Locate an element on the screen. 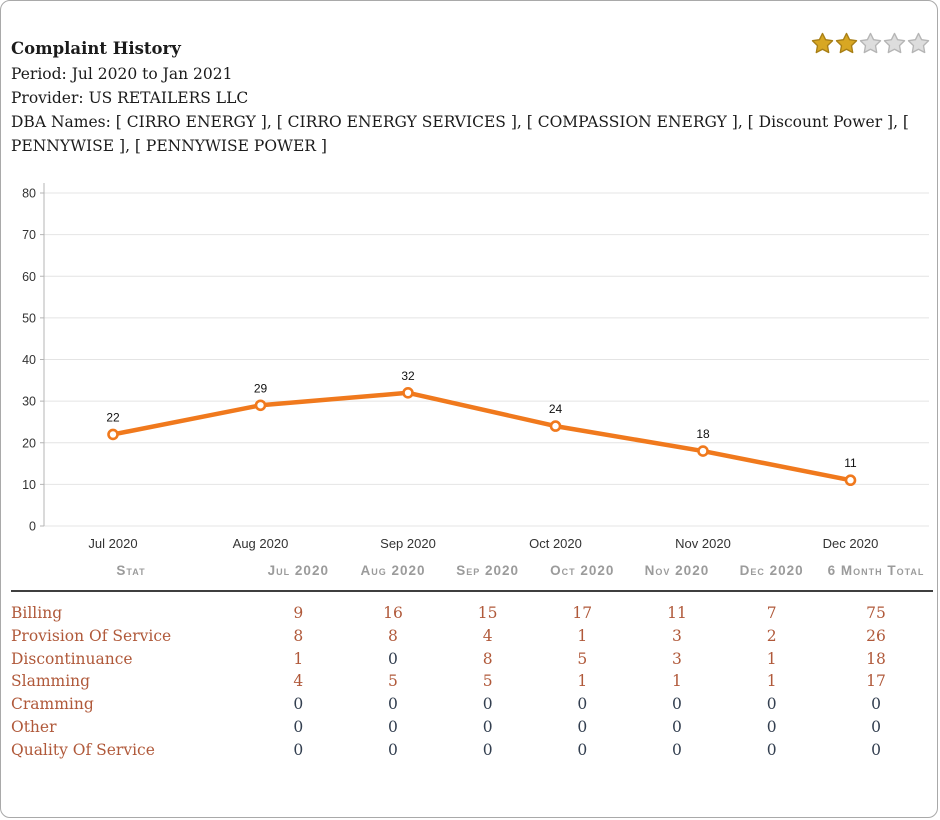 The width and height of the screenshot is (940, 820). y-tick-label: 50 is located at coordinates (29, 318).